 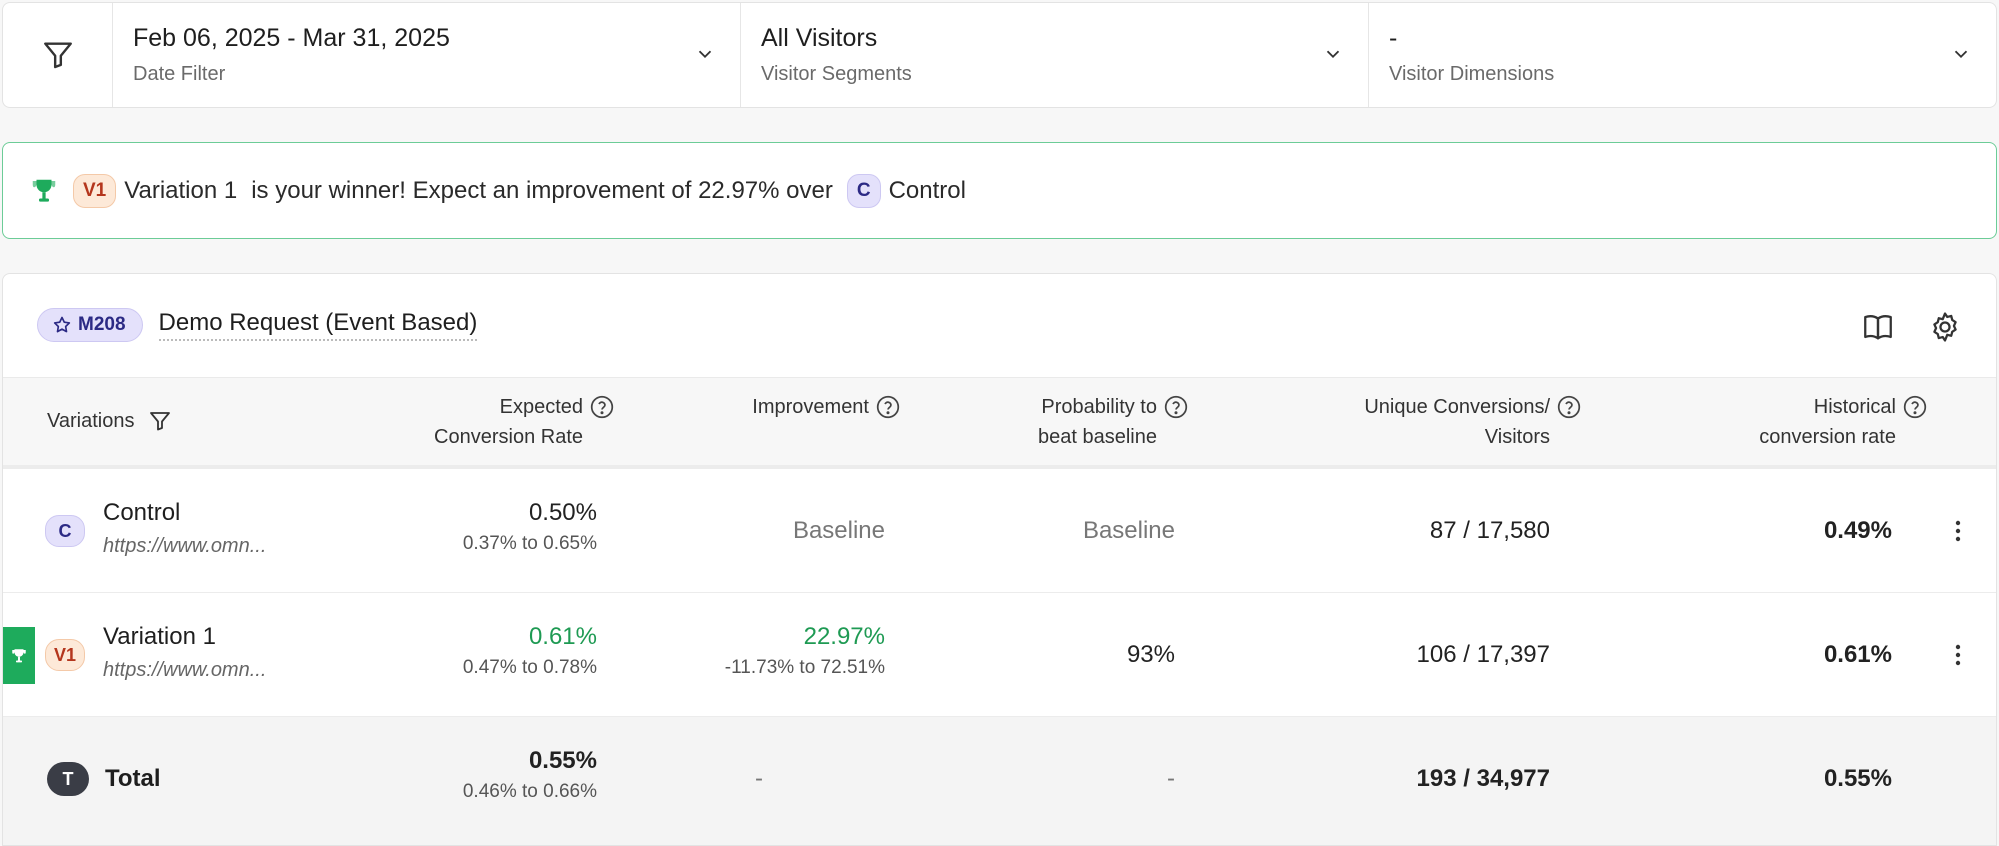 I want to click on variation-name: Control, so click(x=142, y=512).